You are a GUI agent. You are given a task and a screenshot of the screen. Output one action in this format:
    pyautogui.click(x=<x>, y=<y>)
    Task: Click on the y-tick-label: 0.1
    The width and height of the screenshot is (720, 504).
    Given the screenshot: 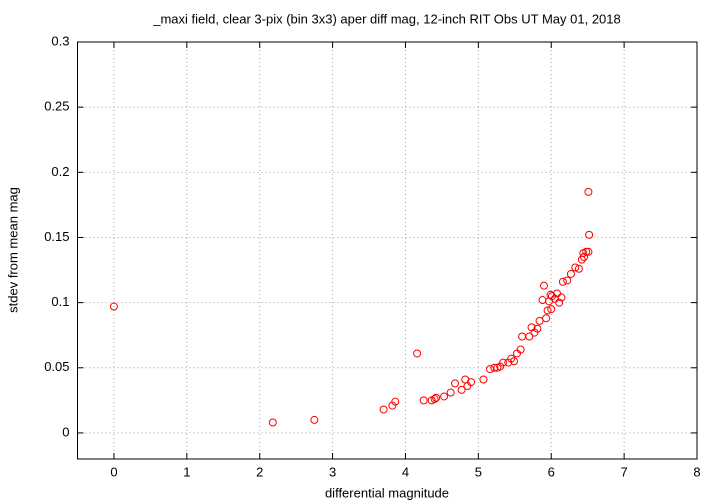 What is the action you would take?
    pyautogui.click(x=60, y=301)
    